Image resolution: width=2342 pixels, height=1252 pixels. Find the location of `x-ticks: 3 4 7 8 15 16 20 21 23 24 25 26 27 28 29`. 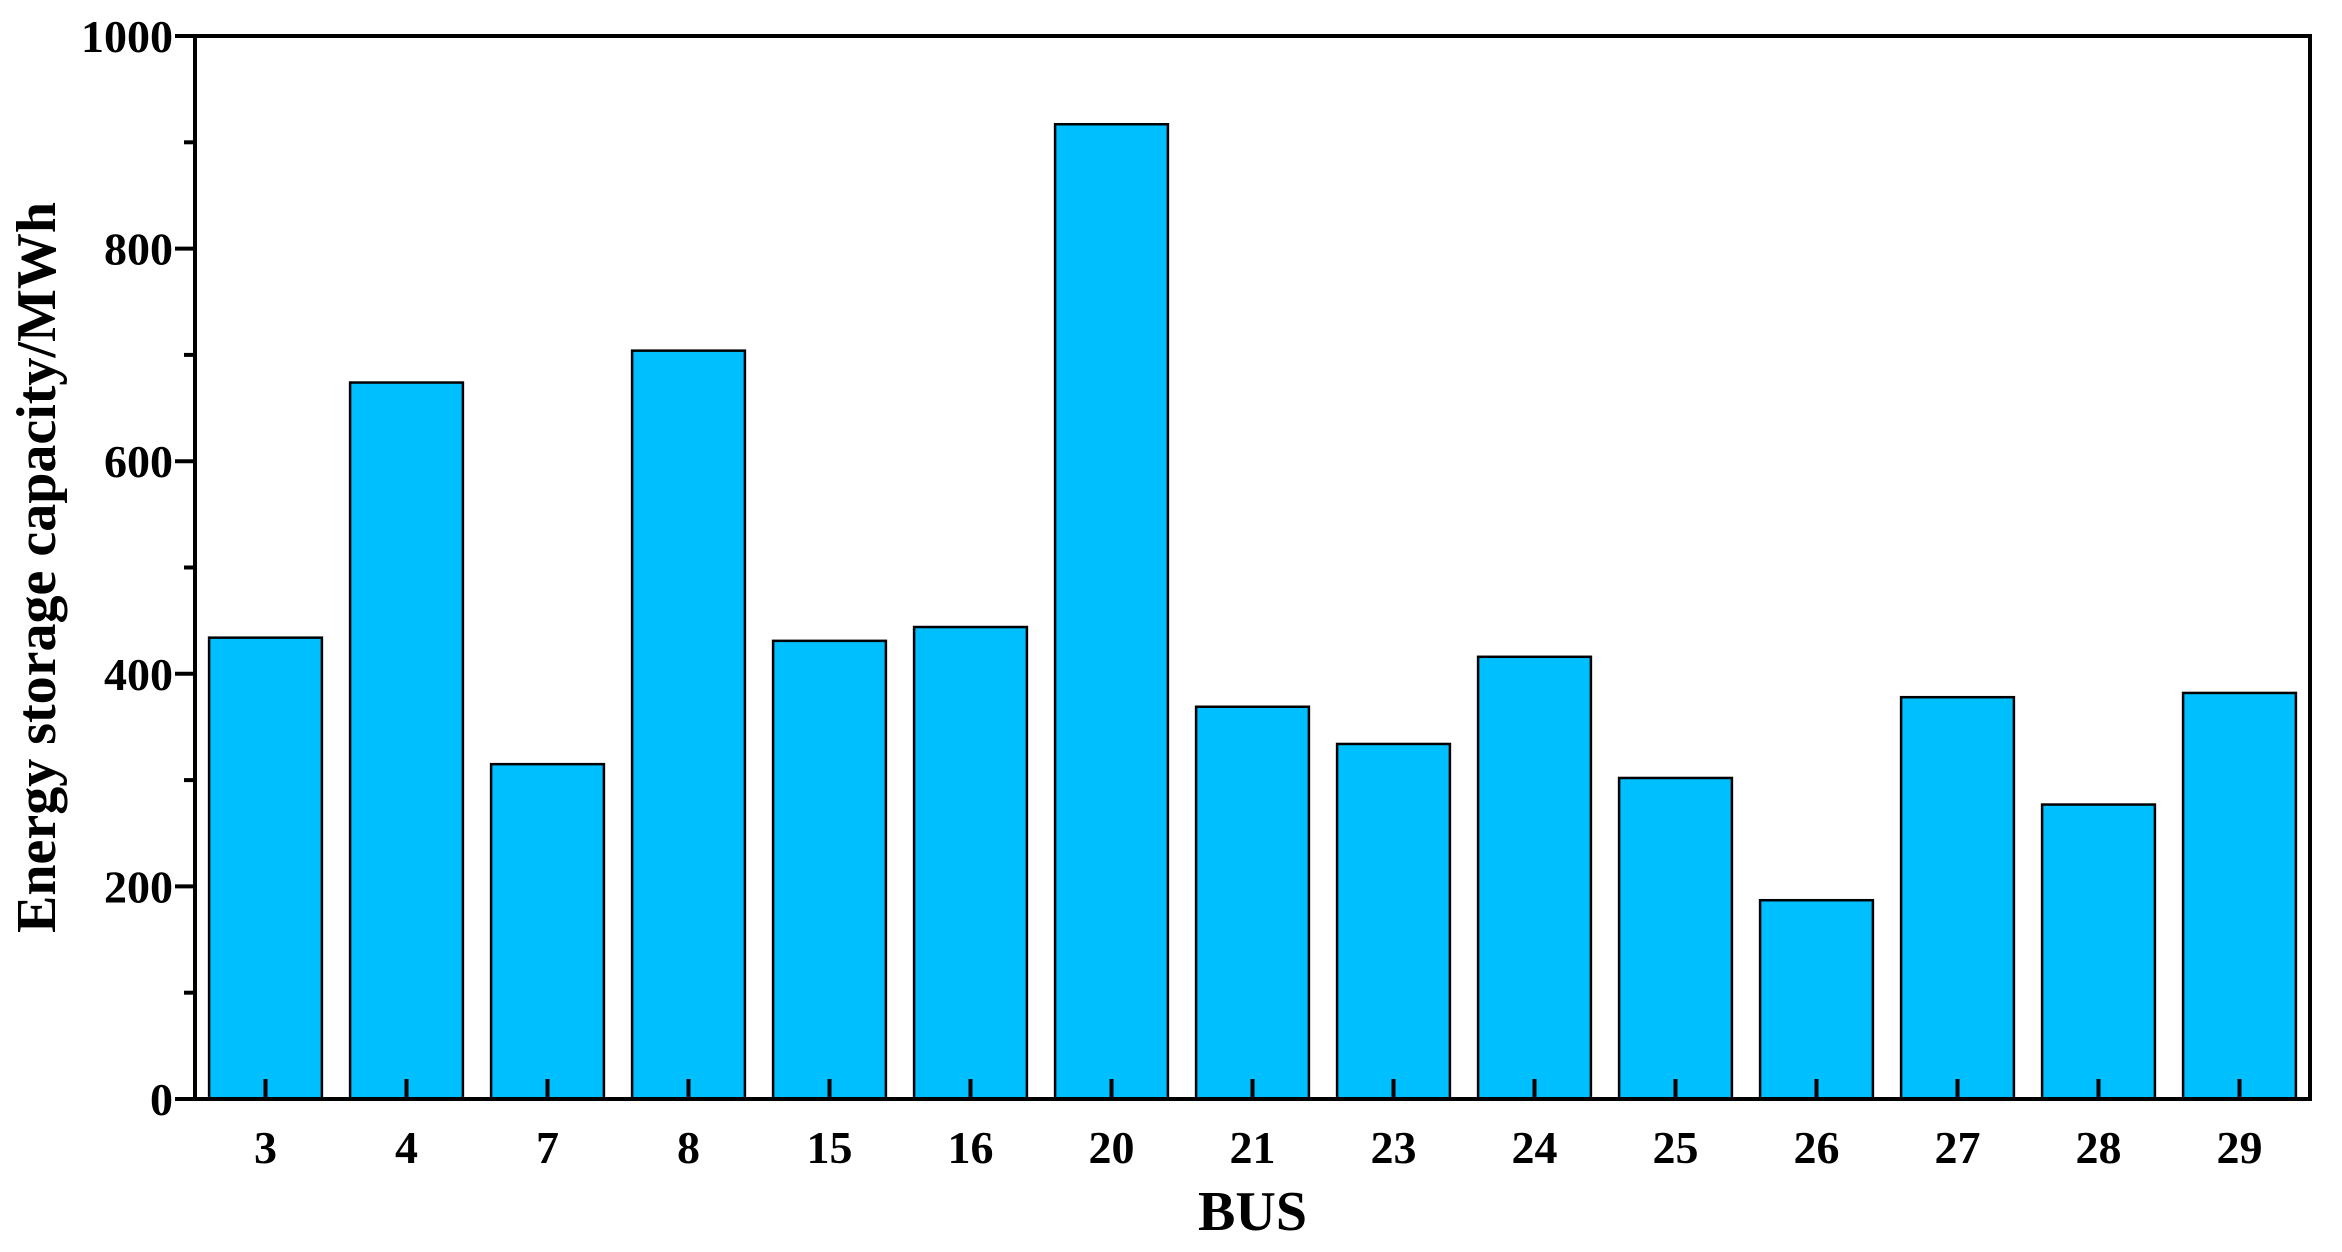

x-ticks: 3 4 7 8 15 16 20 21 23 24 25 26 27 28 29 is located at coordinates (1258, 1126).